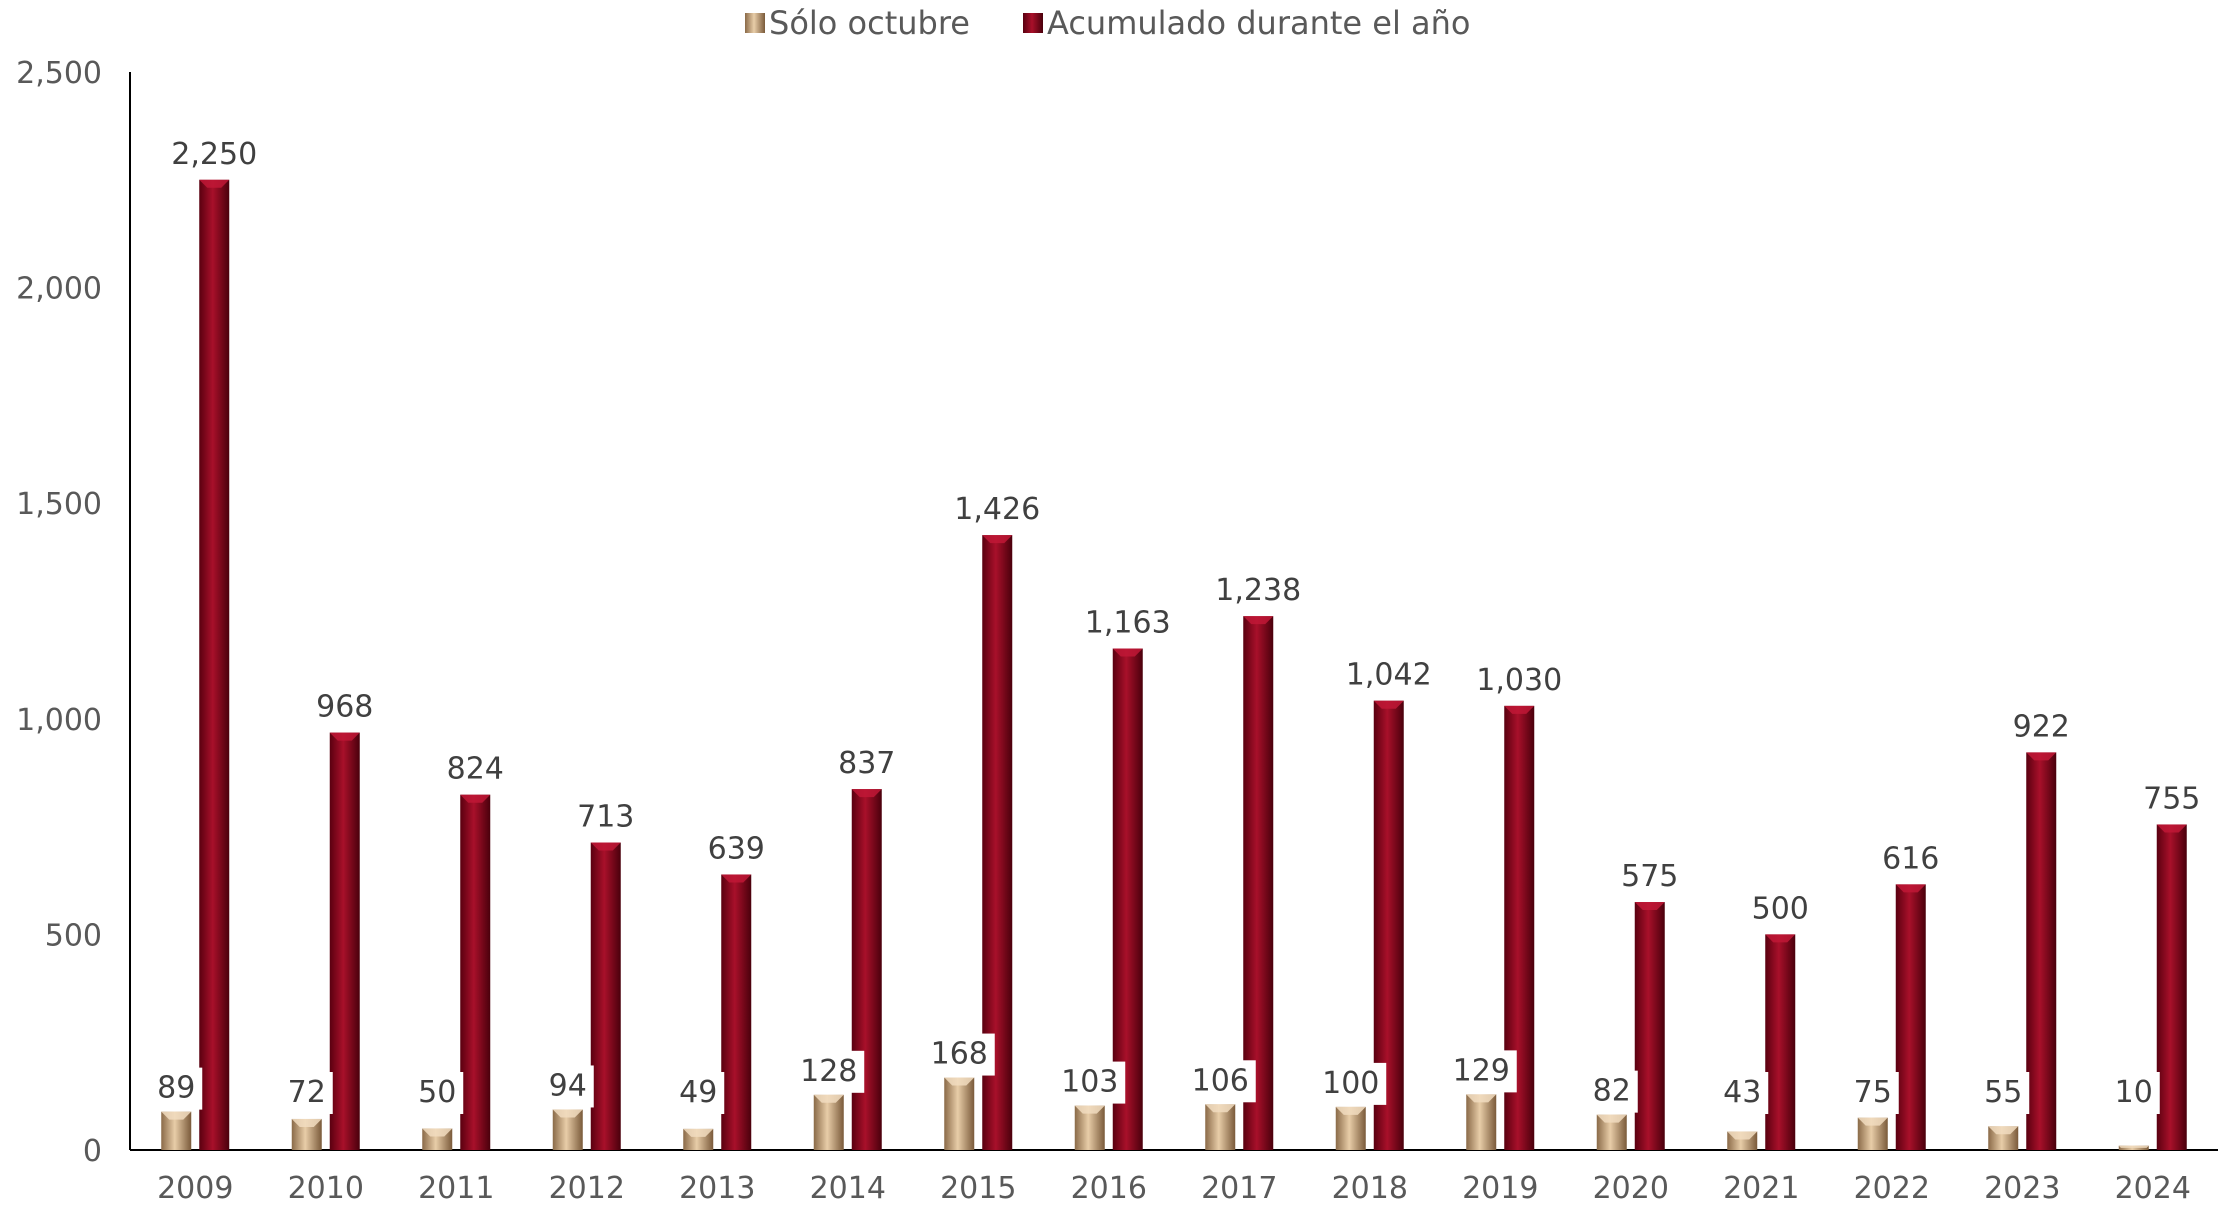 This screenshot has height=1205, width=2229. What do you see at coordinates (857, 23) in the screenshot?
I see `legend-item-october: Sólo octubre` at bounding box center [857, 23].